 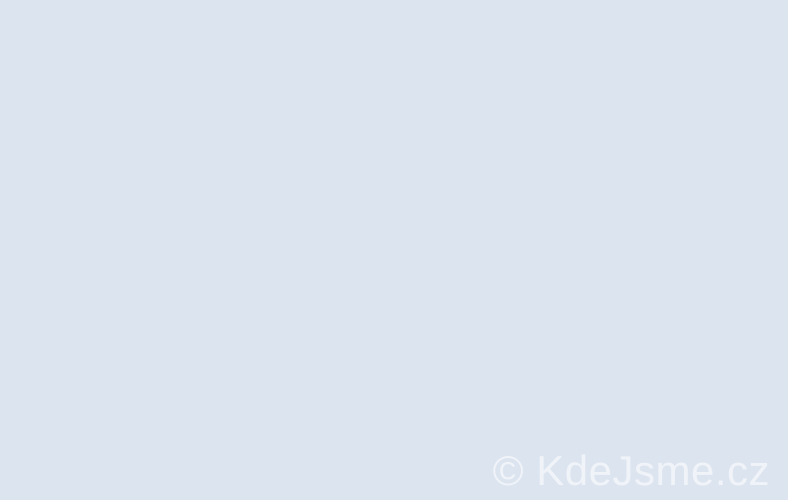 I want to click on watermark-label: © KdeJsme.cz, so click(x=631, y=470).